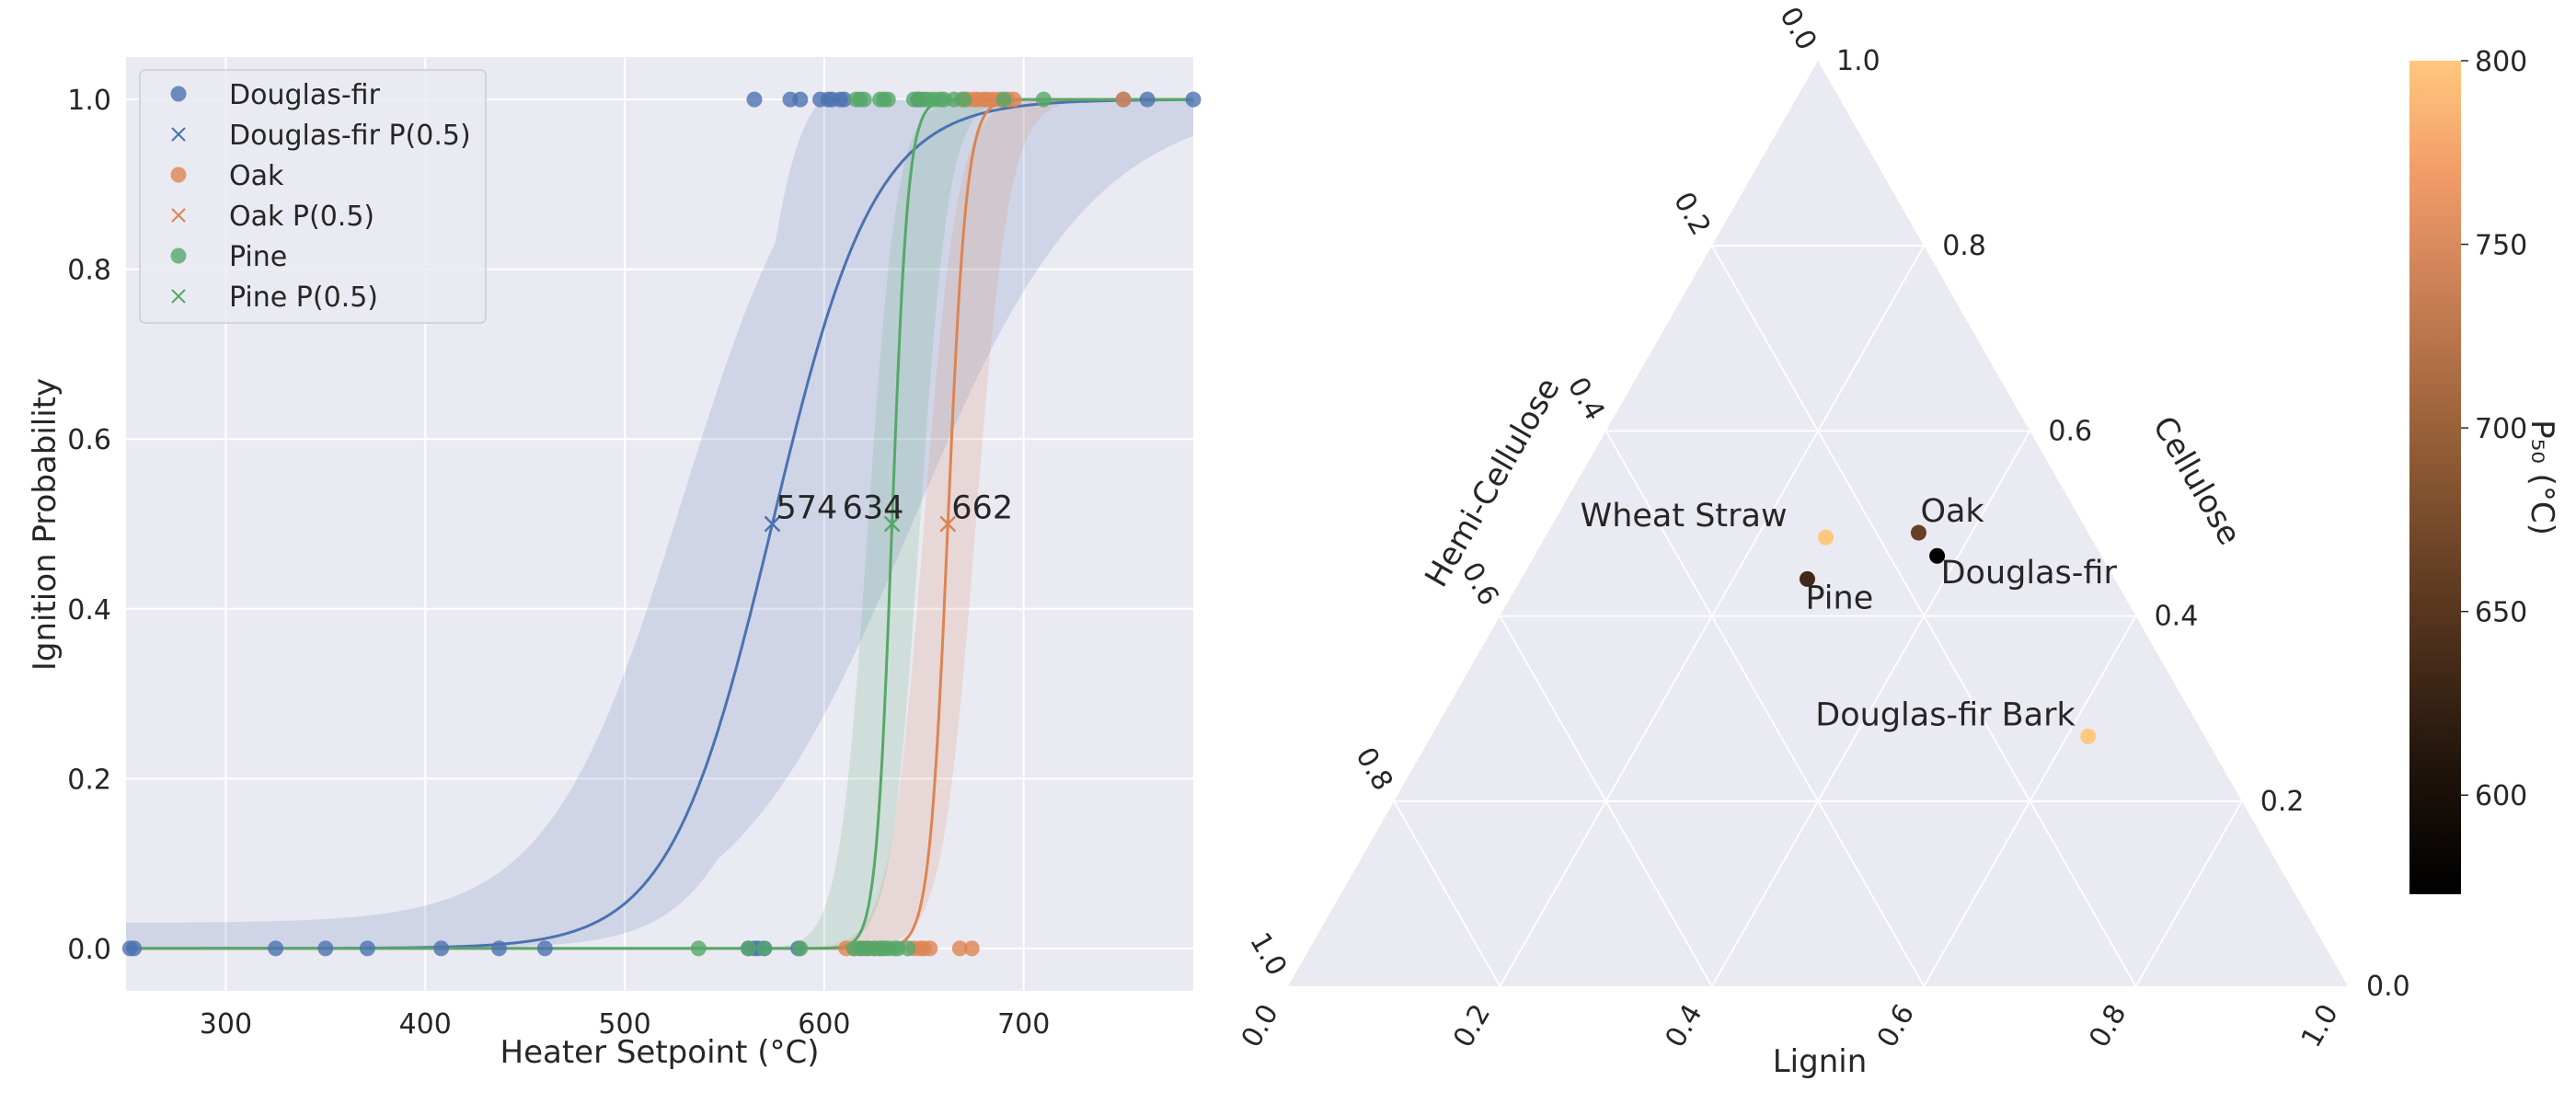 The height and width of the screenshot is (1104, 2576). I want to click on y-axis-label: Ignition Probability, so click(45, 524).